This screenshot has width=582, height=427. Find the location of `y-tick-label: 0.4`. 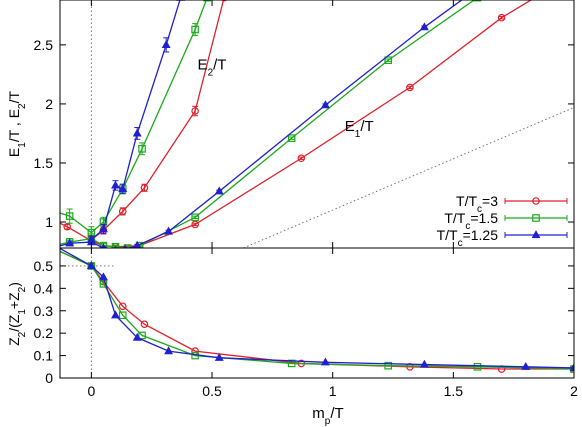

y-tick-label: 0.4 is located at coordinates (44, 288).